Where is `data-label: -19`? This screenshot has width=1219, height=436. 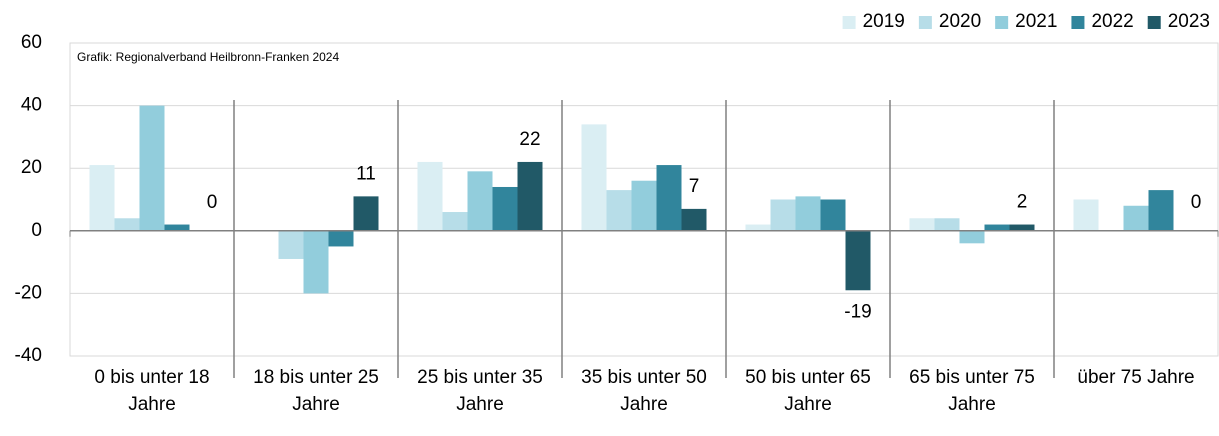 data-label: -19 is located at coordinates (857, 311).